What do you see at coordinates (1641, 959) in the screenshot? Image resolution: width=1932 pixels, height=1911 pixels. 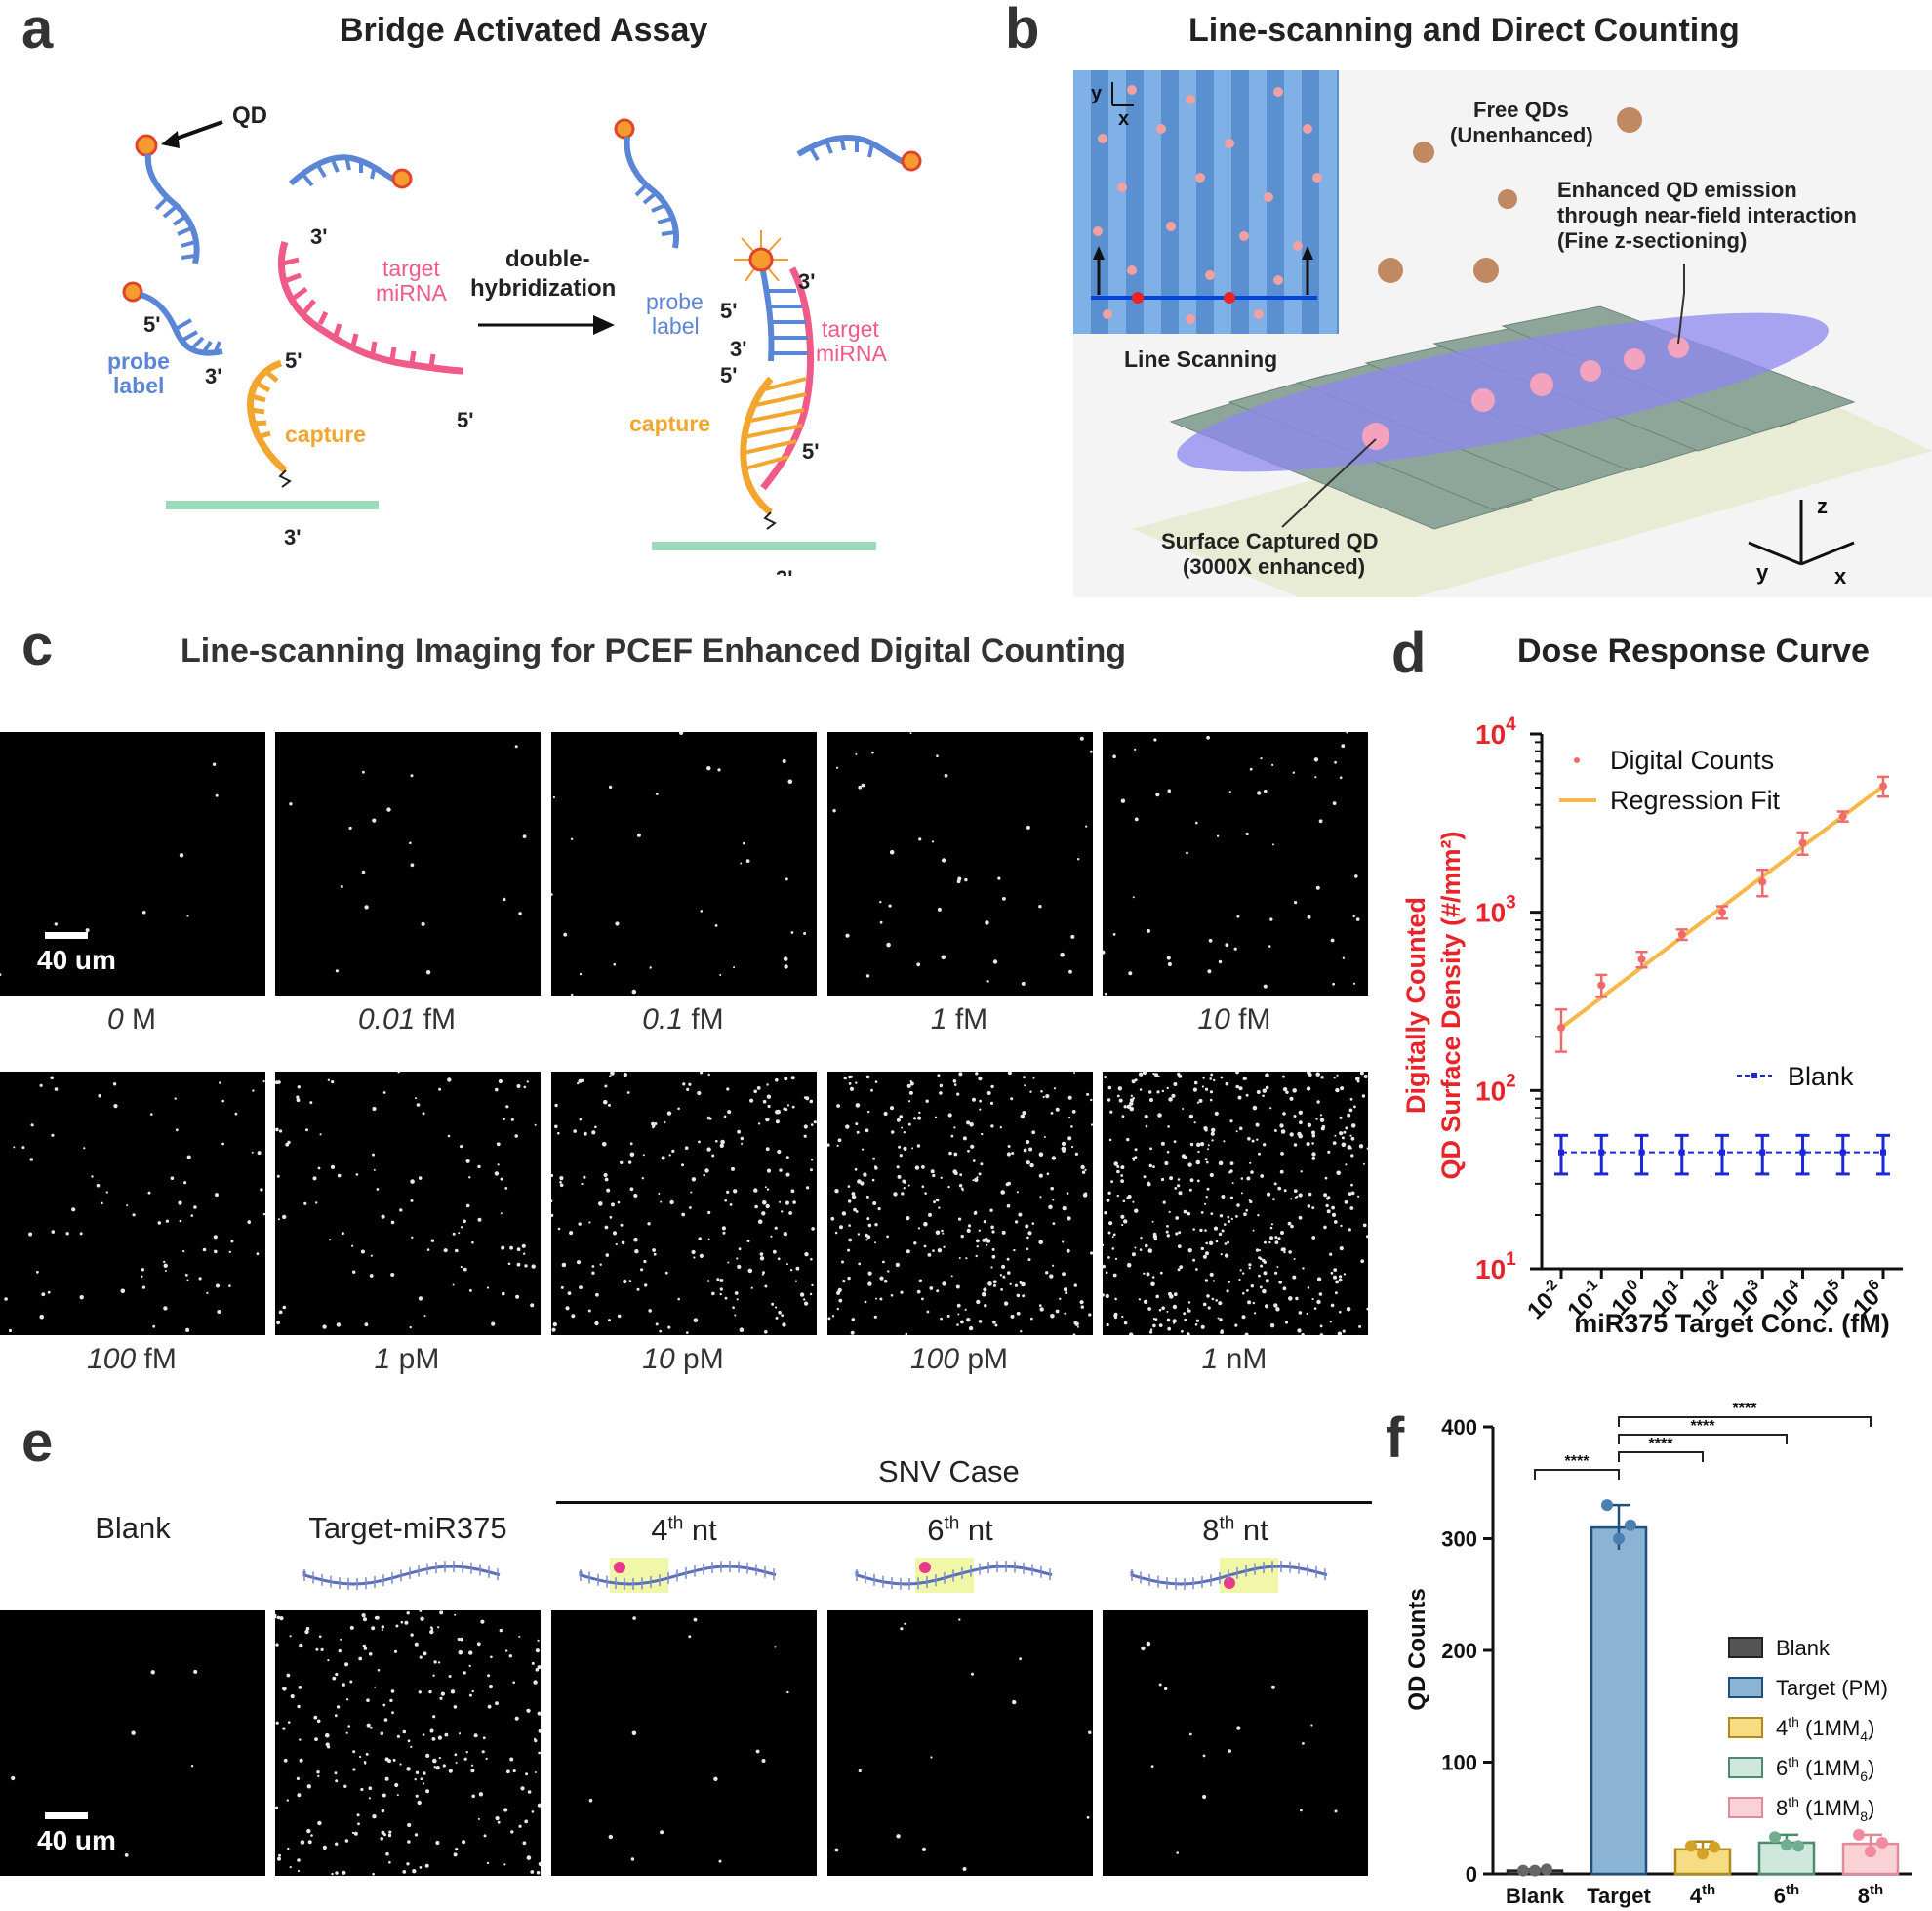 I see `digital-point` at bounding box center [1641, 959].